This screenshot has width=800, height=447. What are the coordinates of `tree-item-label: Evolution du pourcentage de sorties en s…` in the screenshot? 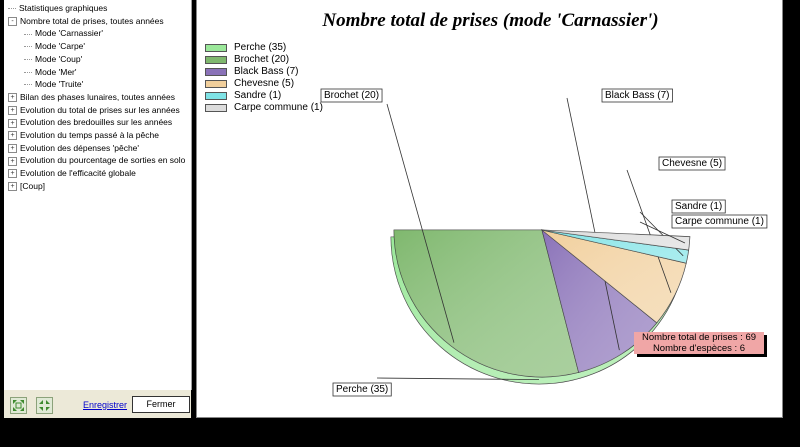 It's located at (103, 160).